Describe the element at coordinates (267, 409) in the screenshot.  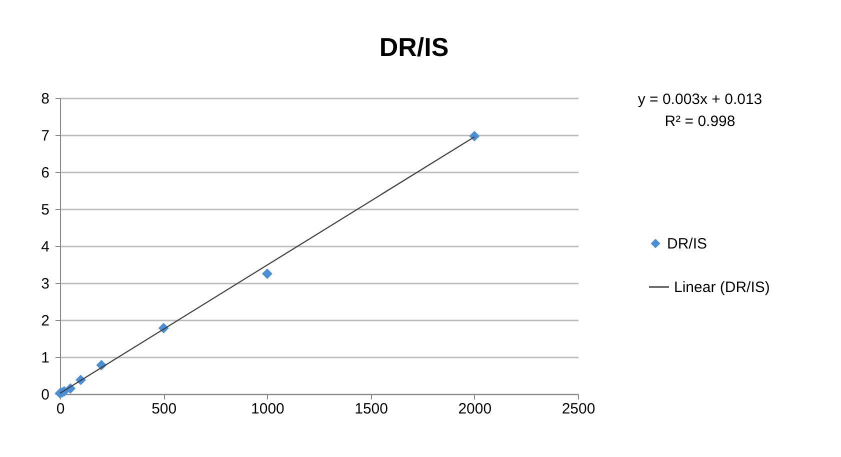
I see `x-tick-label: 1000` at that location.